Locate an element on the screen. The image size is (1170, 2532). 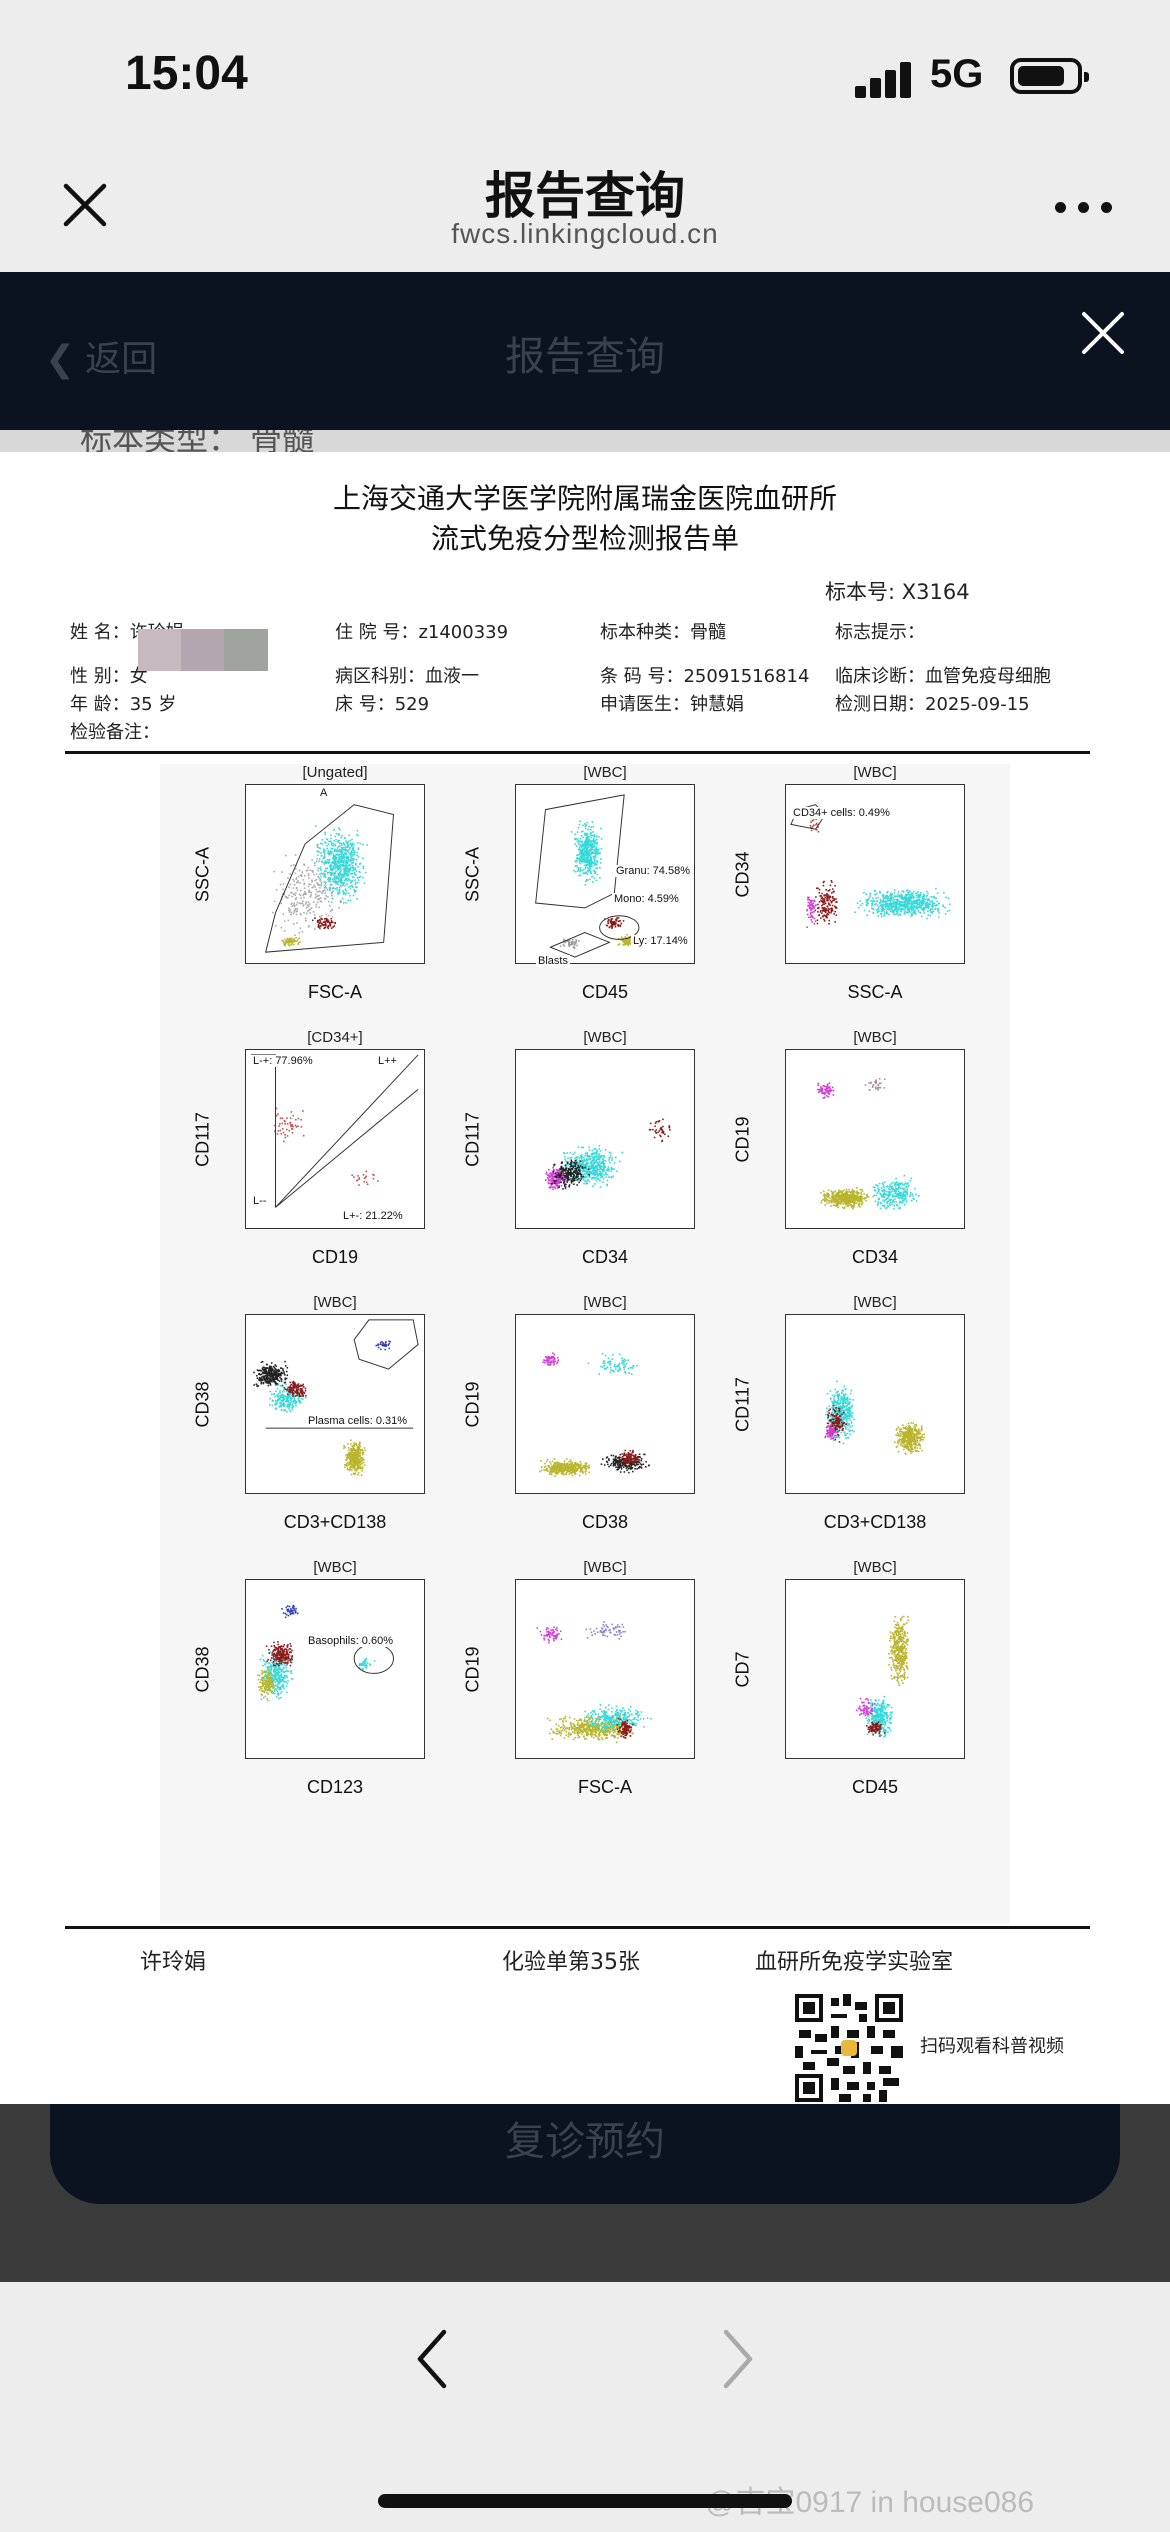
x-axis-label: CD45 is located at coordinates (605, 992).